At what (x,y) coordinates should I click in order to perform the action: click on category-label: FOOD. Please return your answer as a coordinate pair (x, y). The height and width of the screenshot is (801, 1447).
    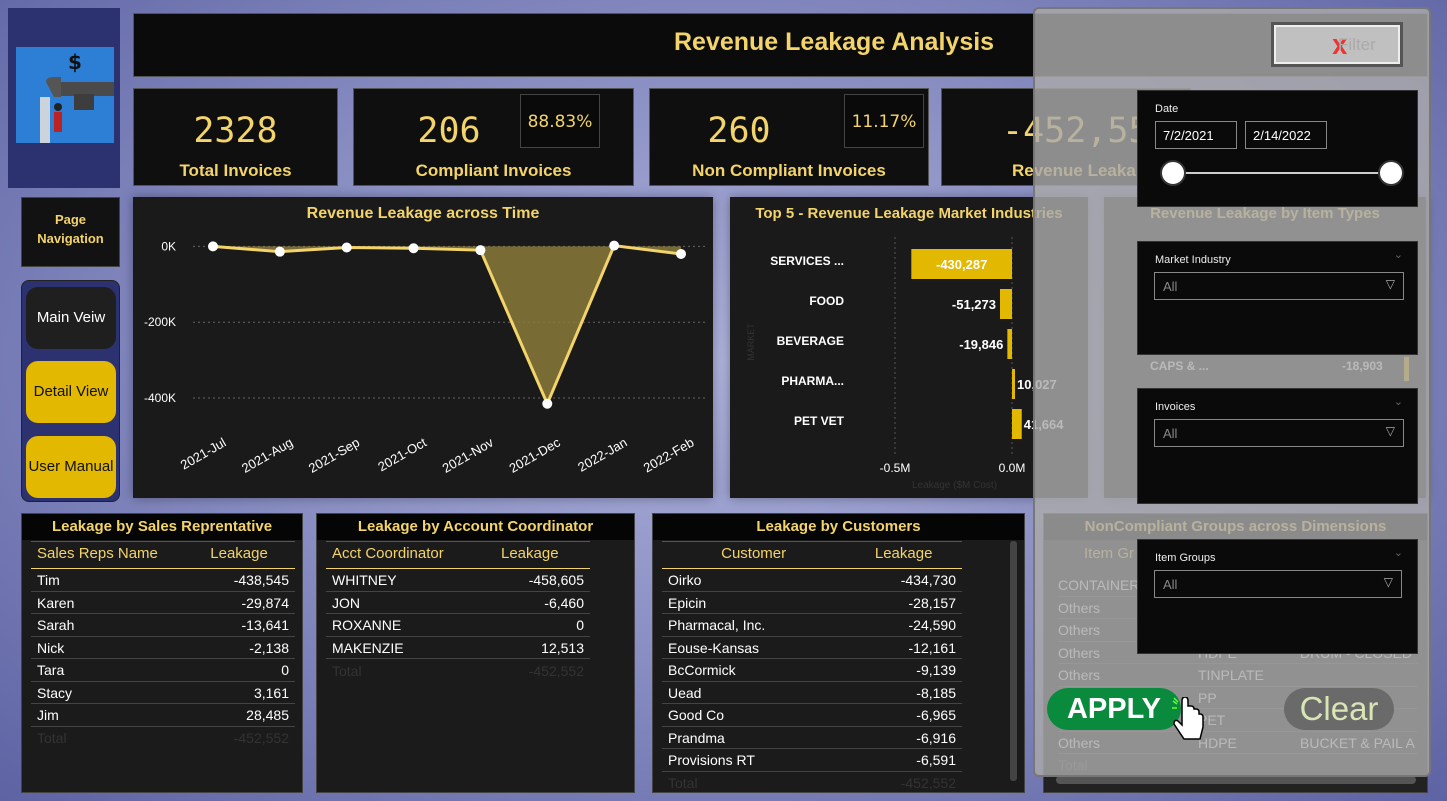
    Looking at the image, I should click on (826, 301).